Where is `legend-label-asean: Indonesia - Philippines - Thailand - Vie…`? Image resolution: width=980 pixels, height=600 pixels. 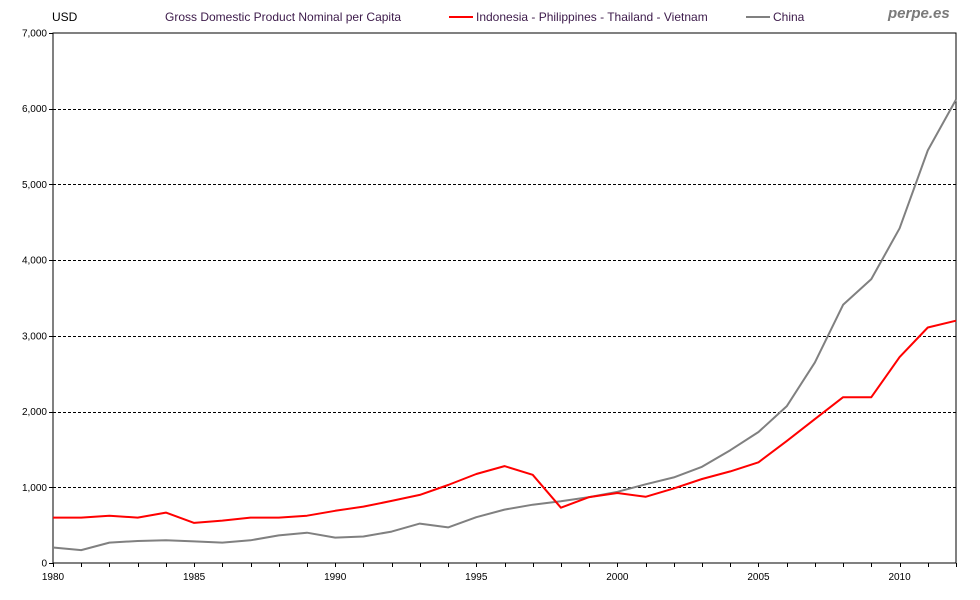
legend-label-asean: Indonesia - Philippines - Thailand - Vie… is located at coordinates (592, 17).